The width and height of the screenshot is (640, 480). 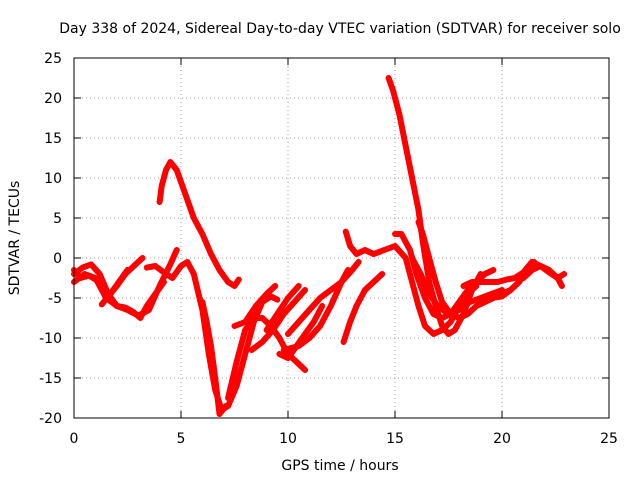 I want to click on series-sat-e, so click(x=199, y=224).